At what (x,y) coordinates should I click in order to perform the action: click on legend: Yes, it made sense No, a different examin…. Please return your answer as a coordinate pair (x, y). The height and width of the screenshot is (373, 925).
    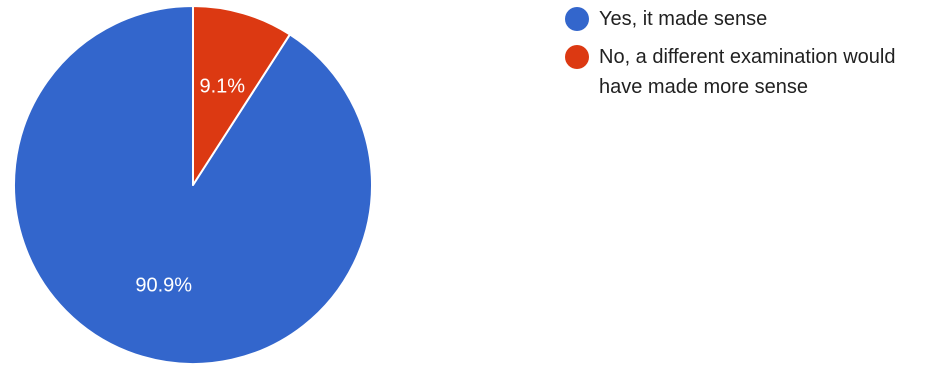
    Looking at the image, I should click on (745, 57).